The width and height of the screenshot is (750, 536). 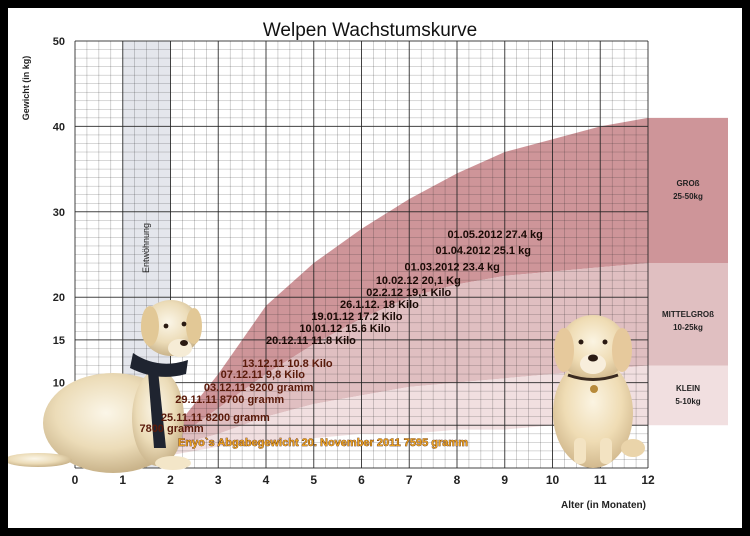 What do you see at coordinates (687, 183) in the screenshot?
I see `band-label-gross-name: GROß` at bounding box center [687, 183].